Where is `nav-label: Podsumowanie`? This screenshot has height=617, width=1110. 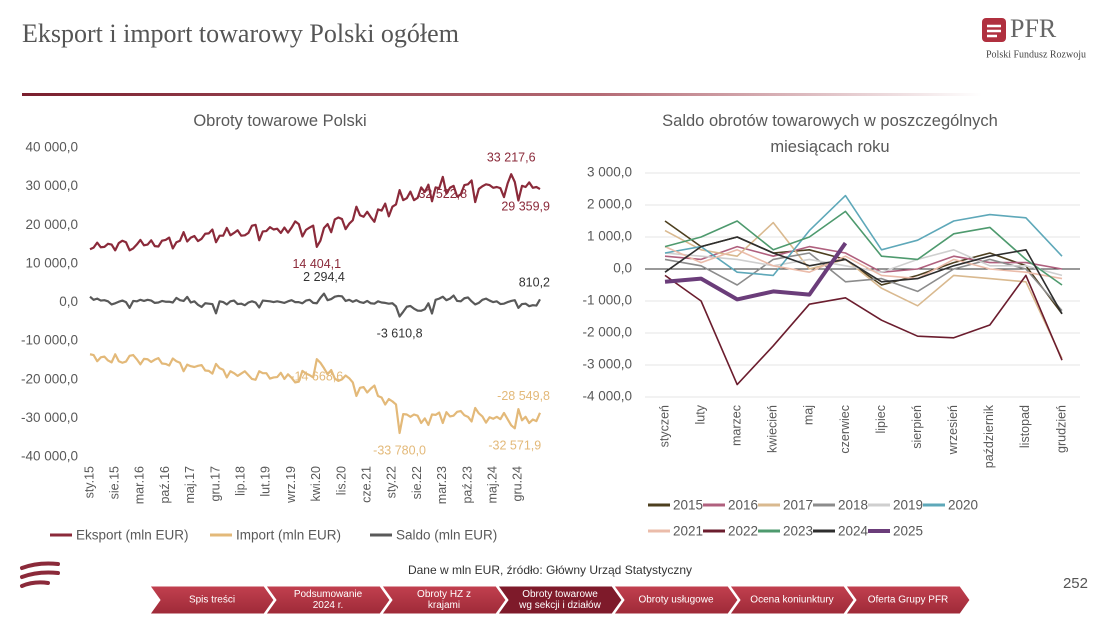
nav-label: Podsumowanie is located at coordinates (328, 594).